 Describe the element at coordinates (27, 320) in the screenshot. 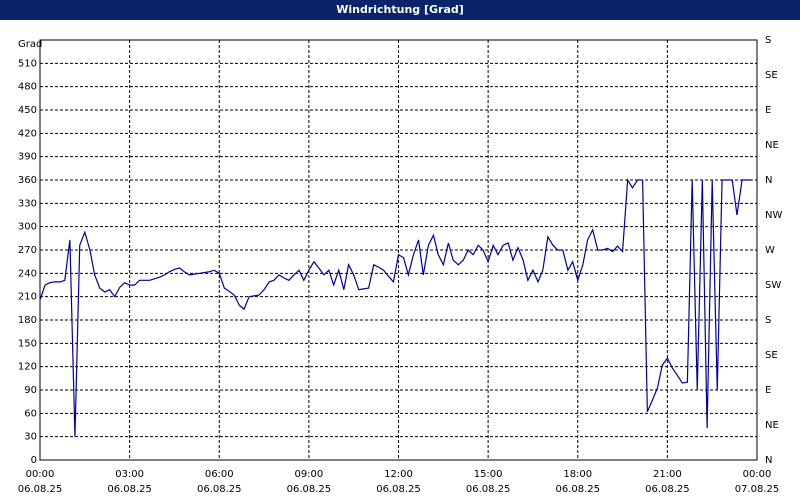

I see `y-tick-label: 180` at that location.